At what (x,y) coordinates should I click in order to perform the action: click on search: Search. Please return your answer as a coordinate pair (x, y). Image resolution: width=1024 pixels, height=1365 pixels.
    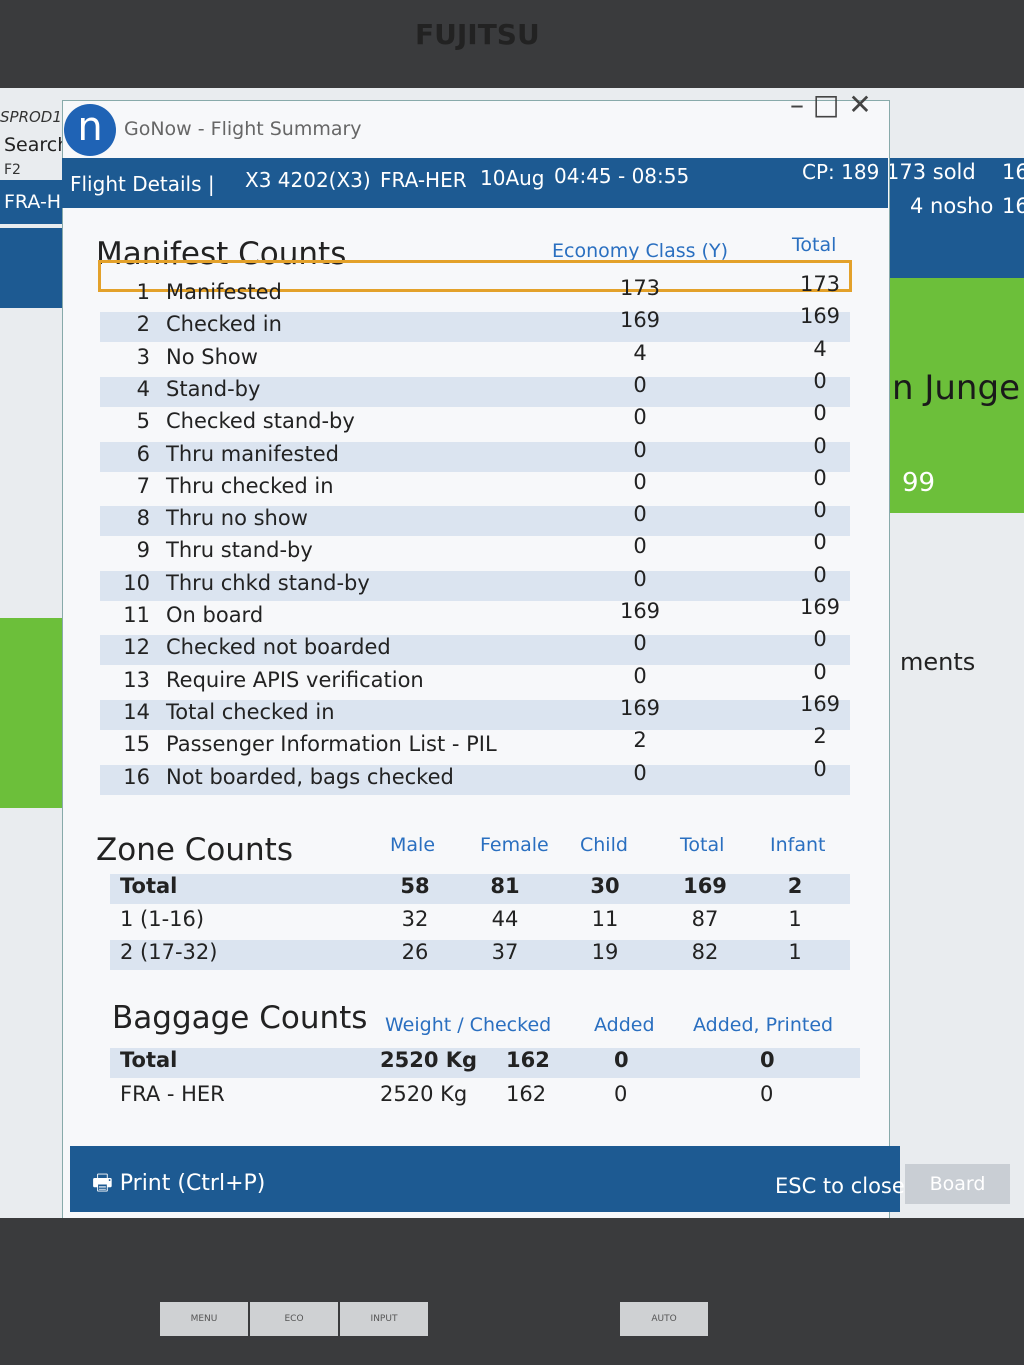
    Looking at the image, I should click on (37, 145).